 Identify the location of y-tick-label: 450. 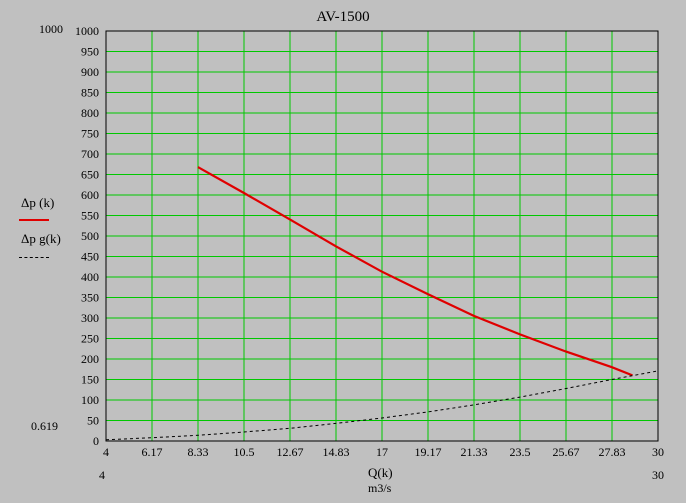
(90, 257).